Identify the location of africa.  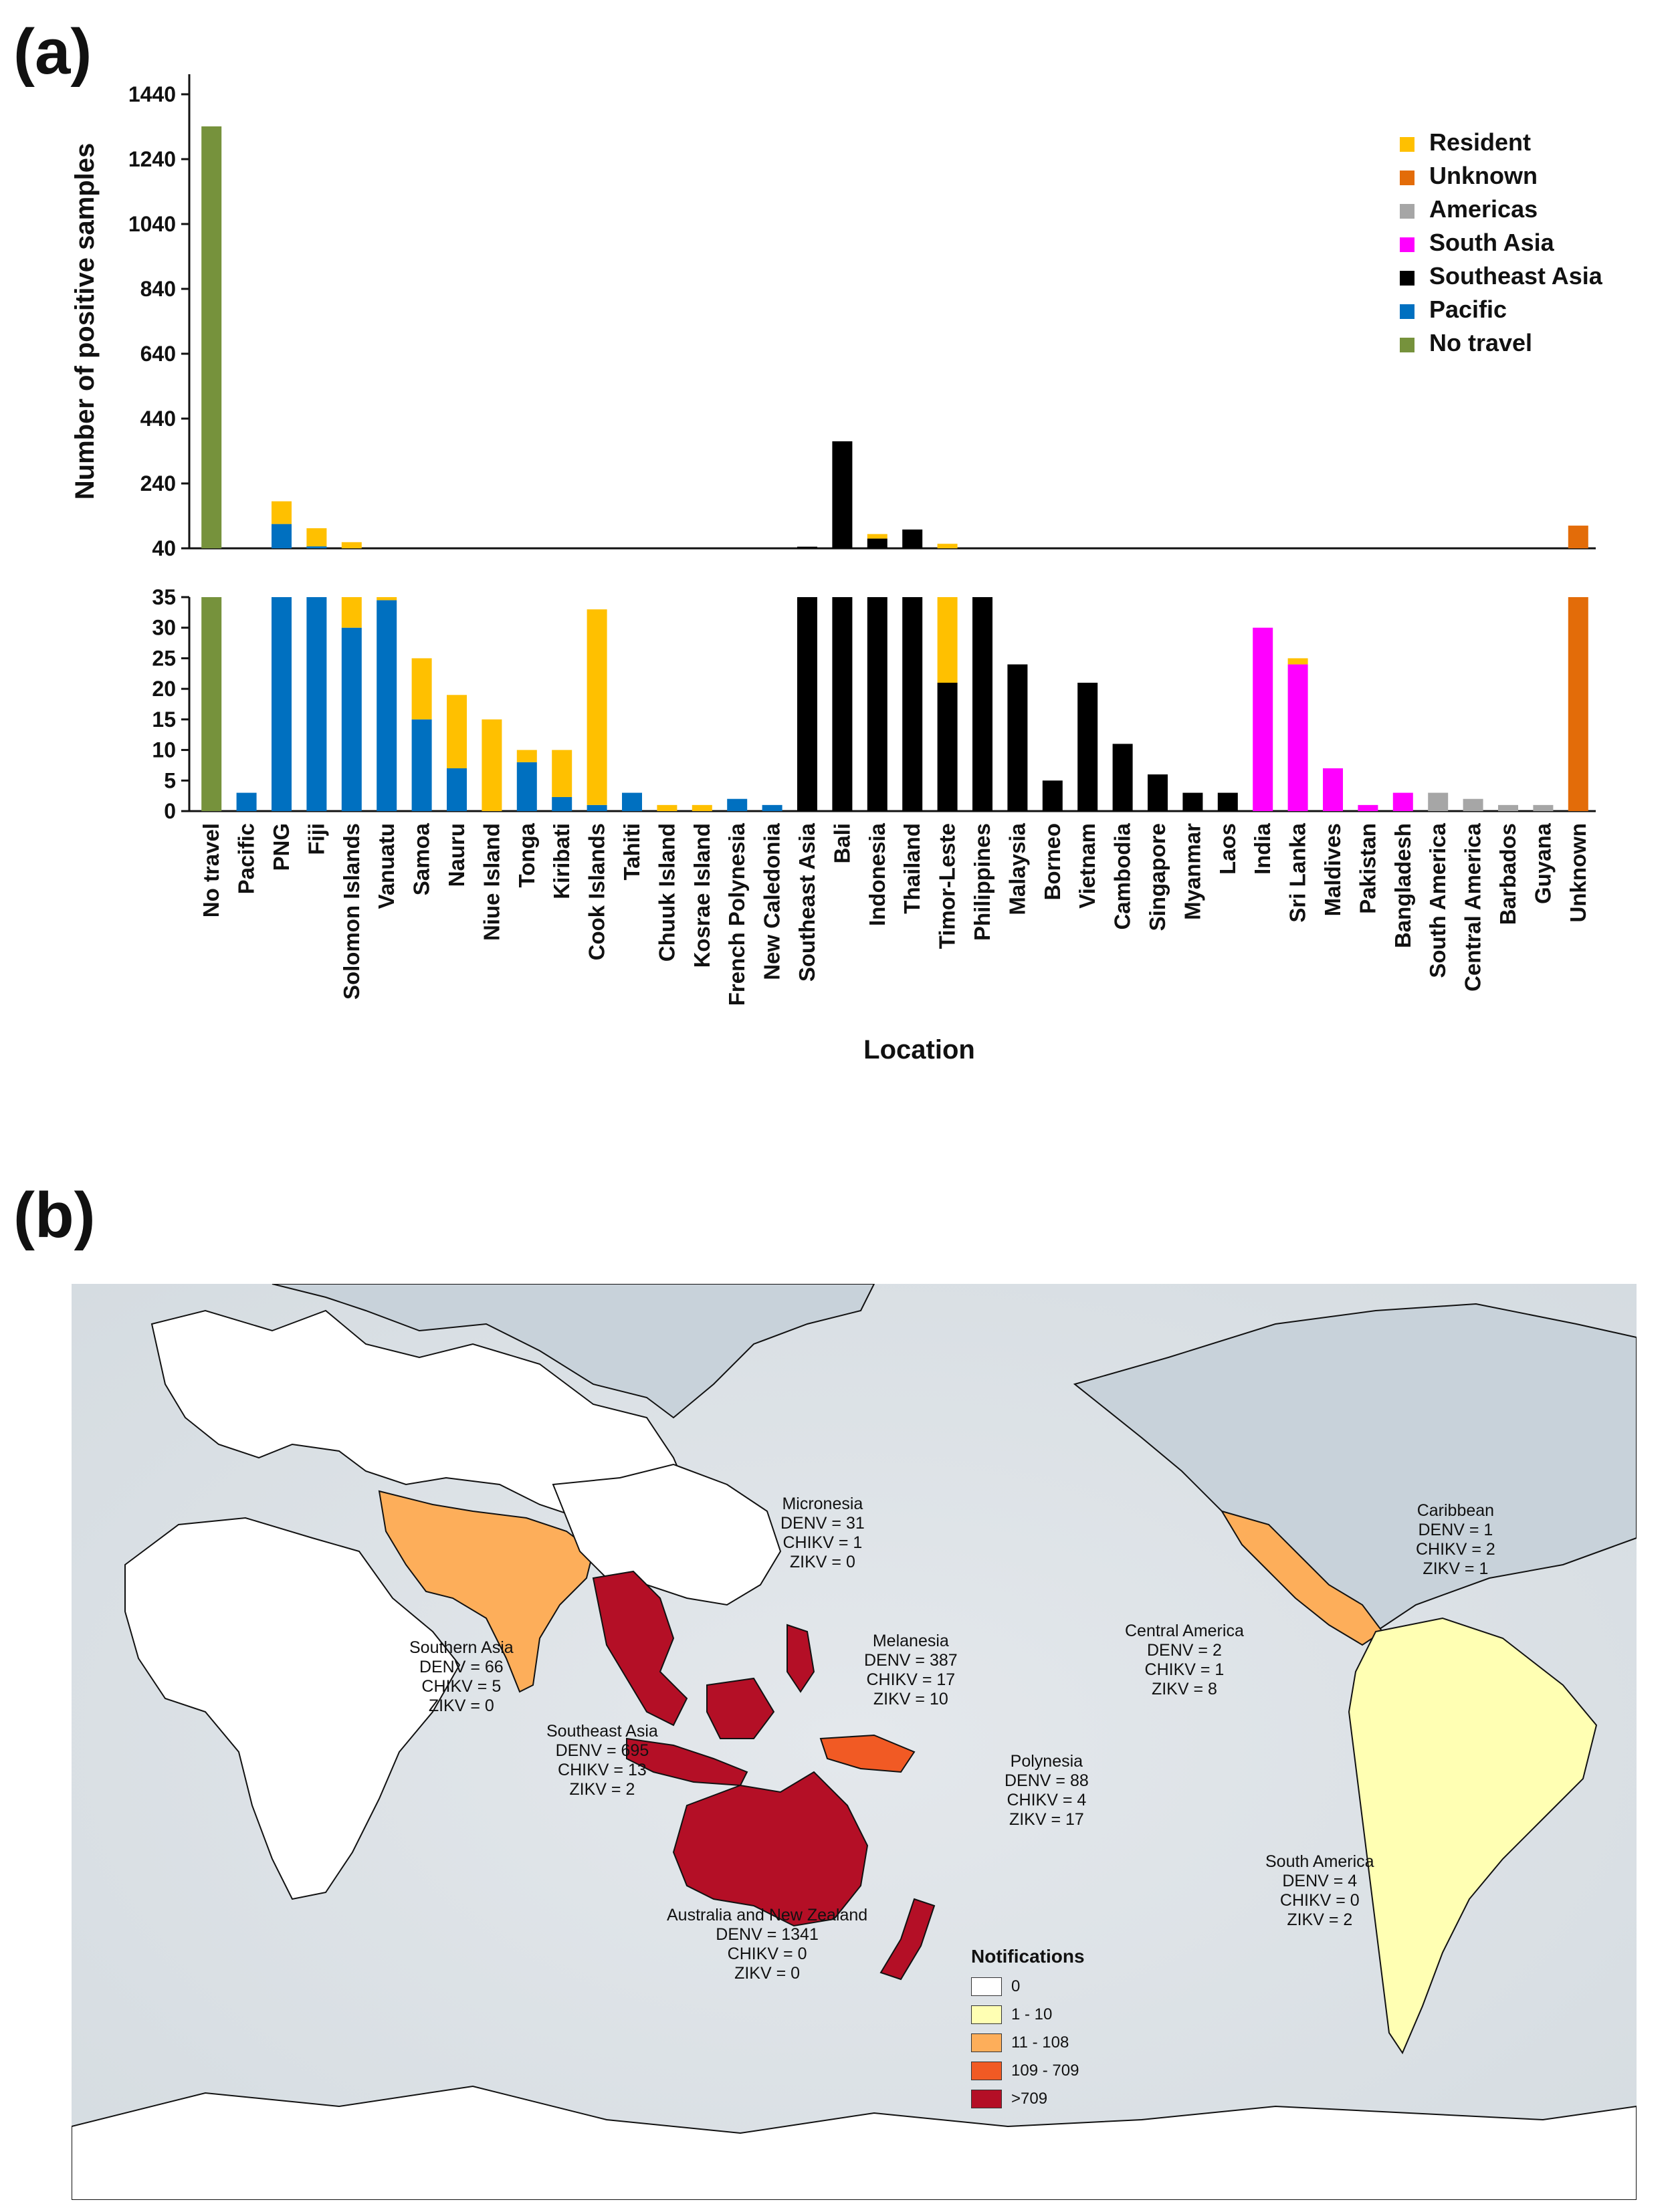
(292, 1708).